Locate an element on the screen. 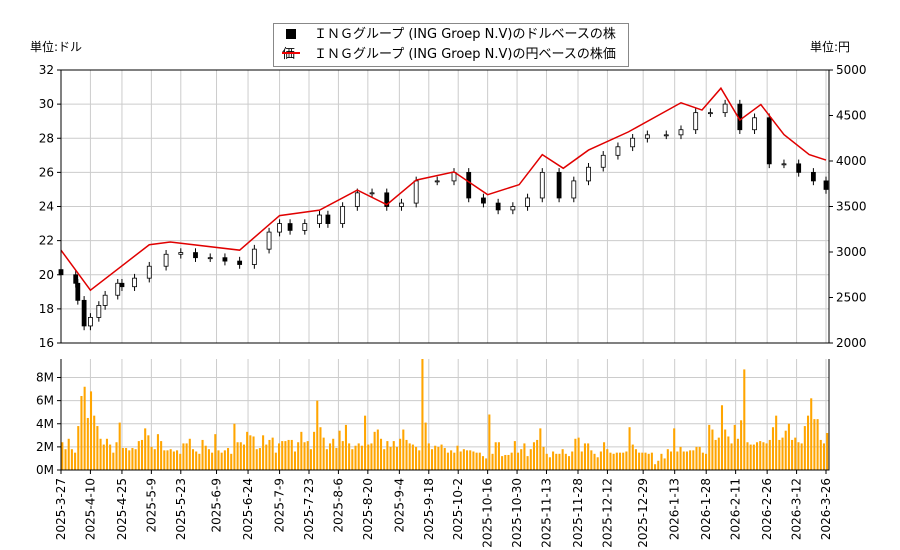  y-right-tick-label: 3000 is located at coordinates (851, 252).